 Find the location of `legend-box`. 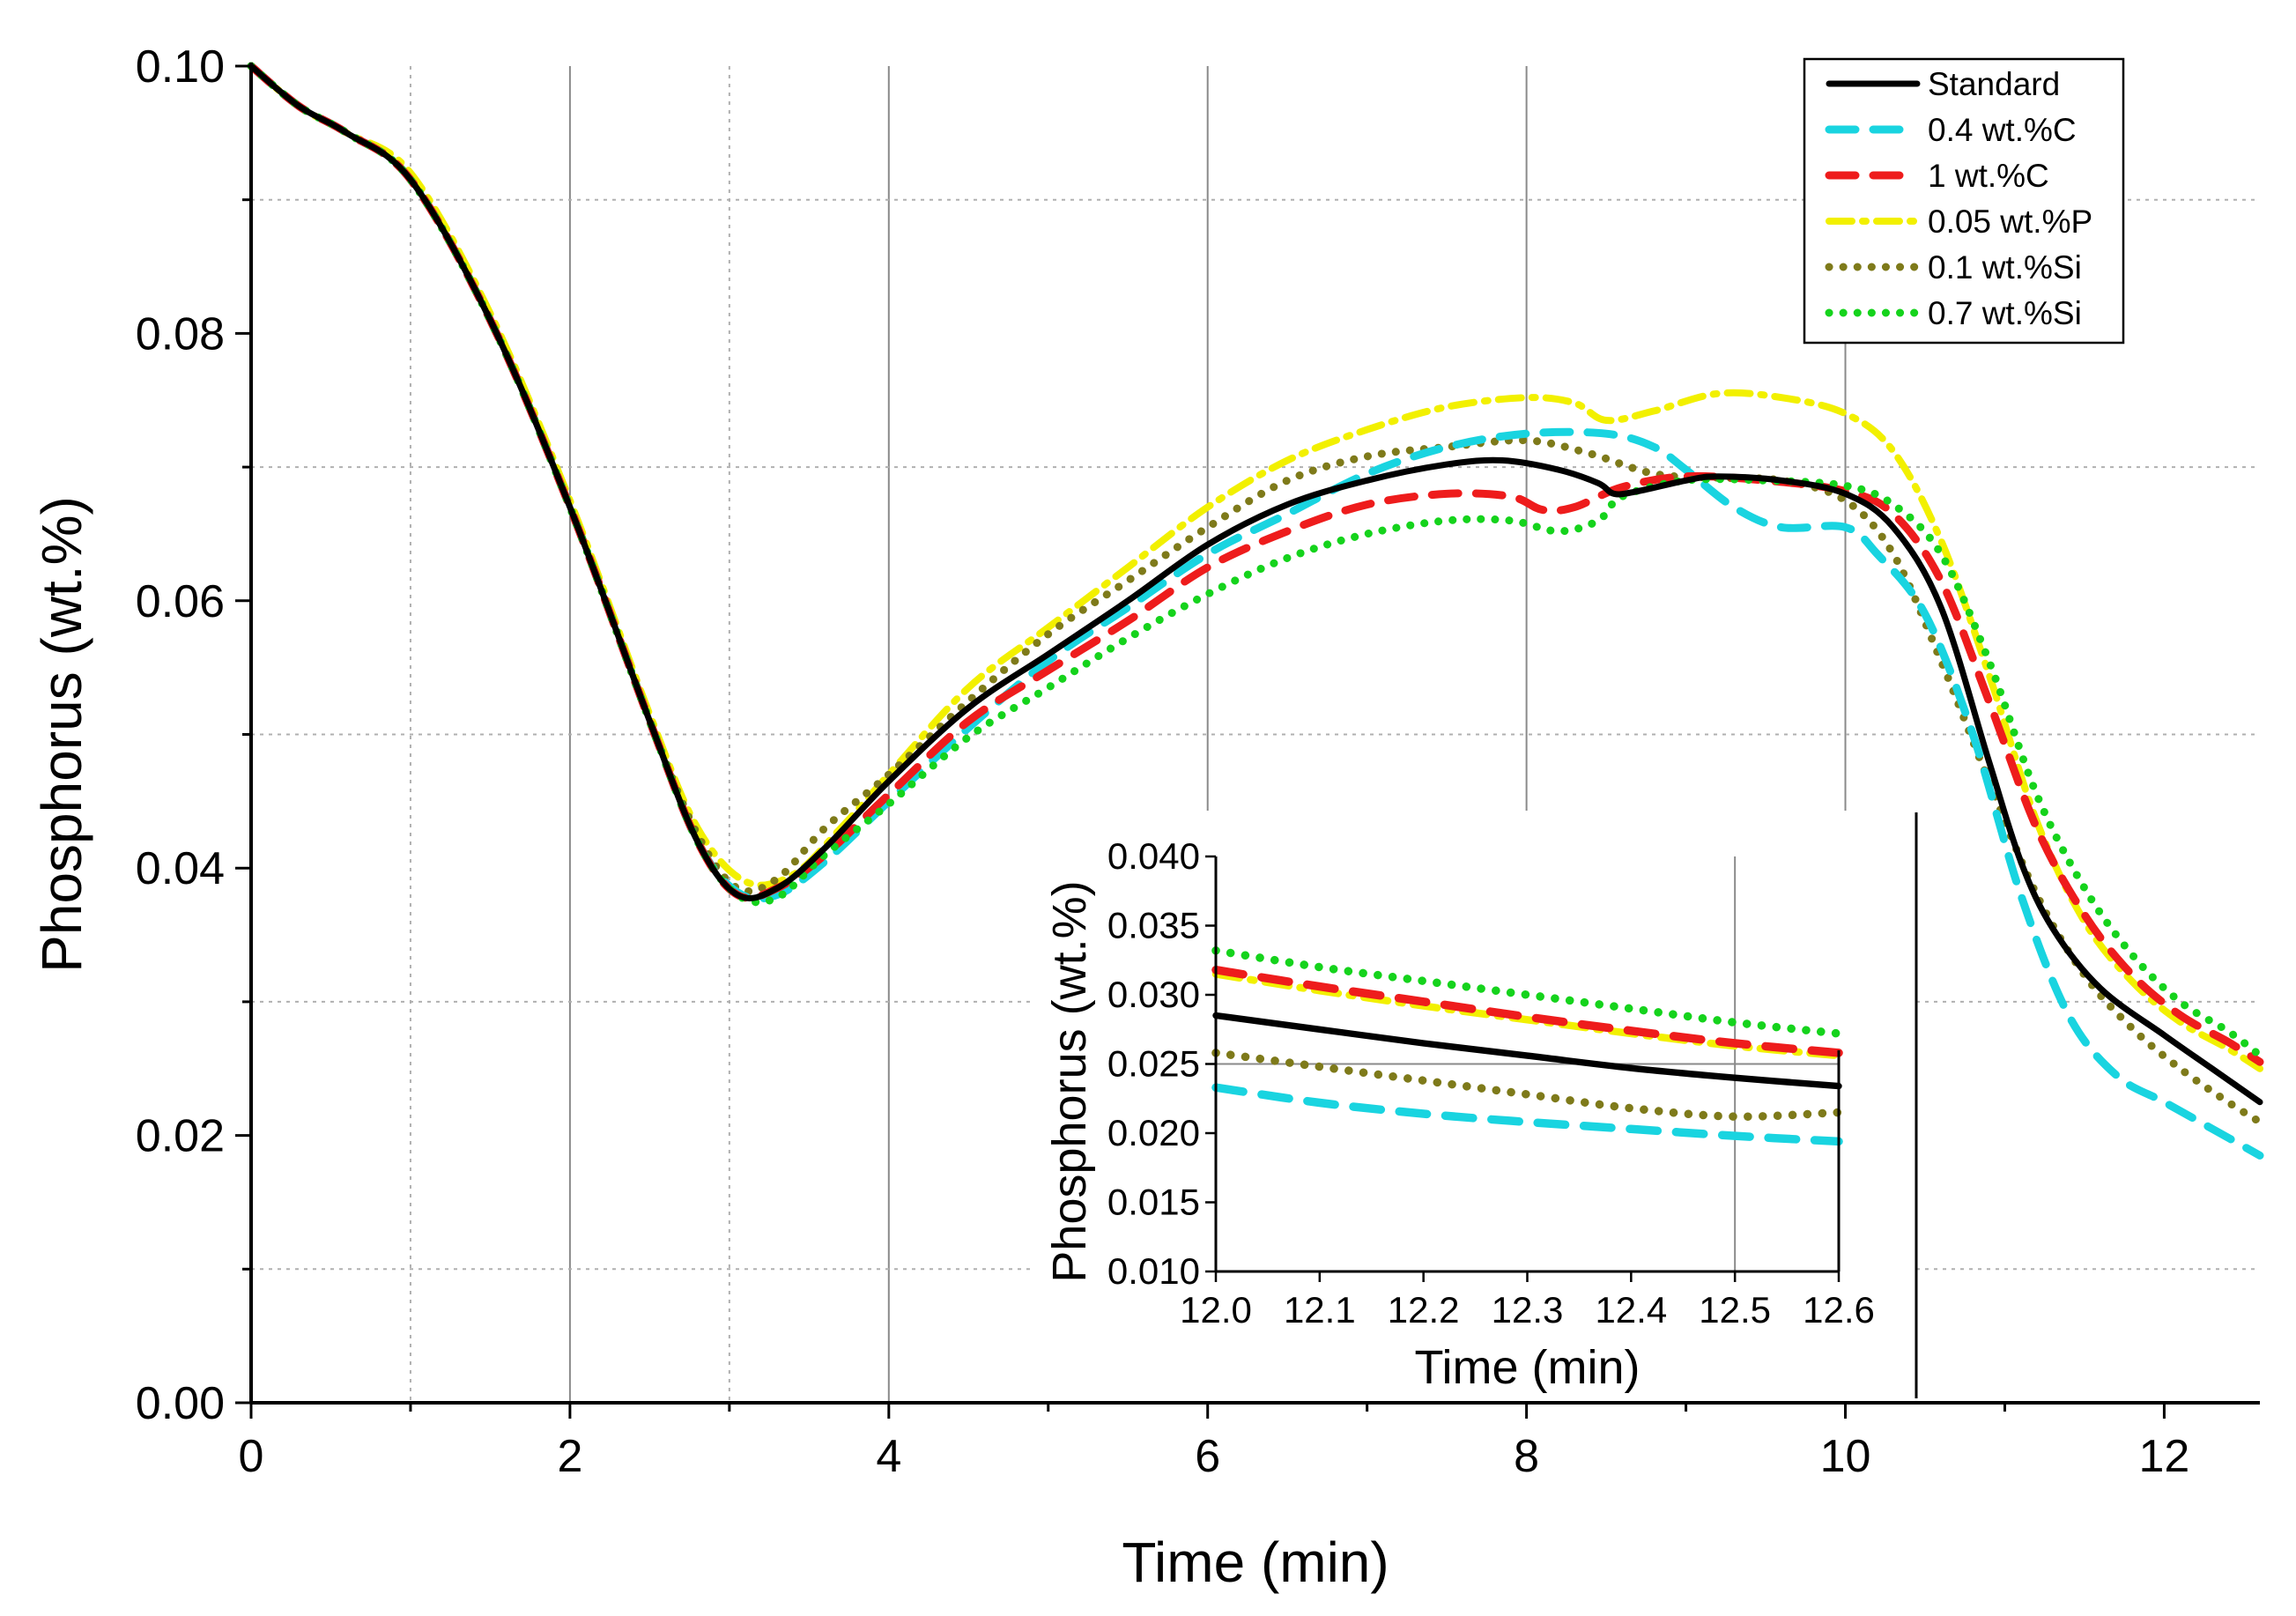

legend-box is located at coordinates (1964, 201).